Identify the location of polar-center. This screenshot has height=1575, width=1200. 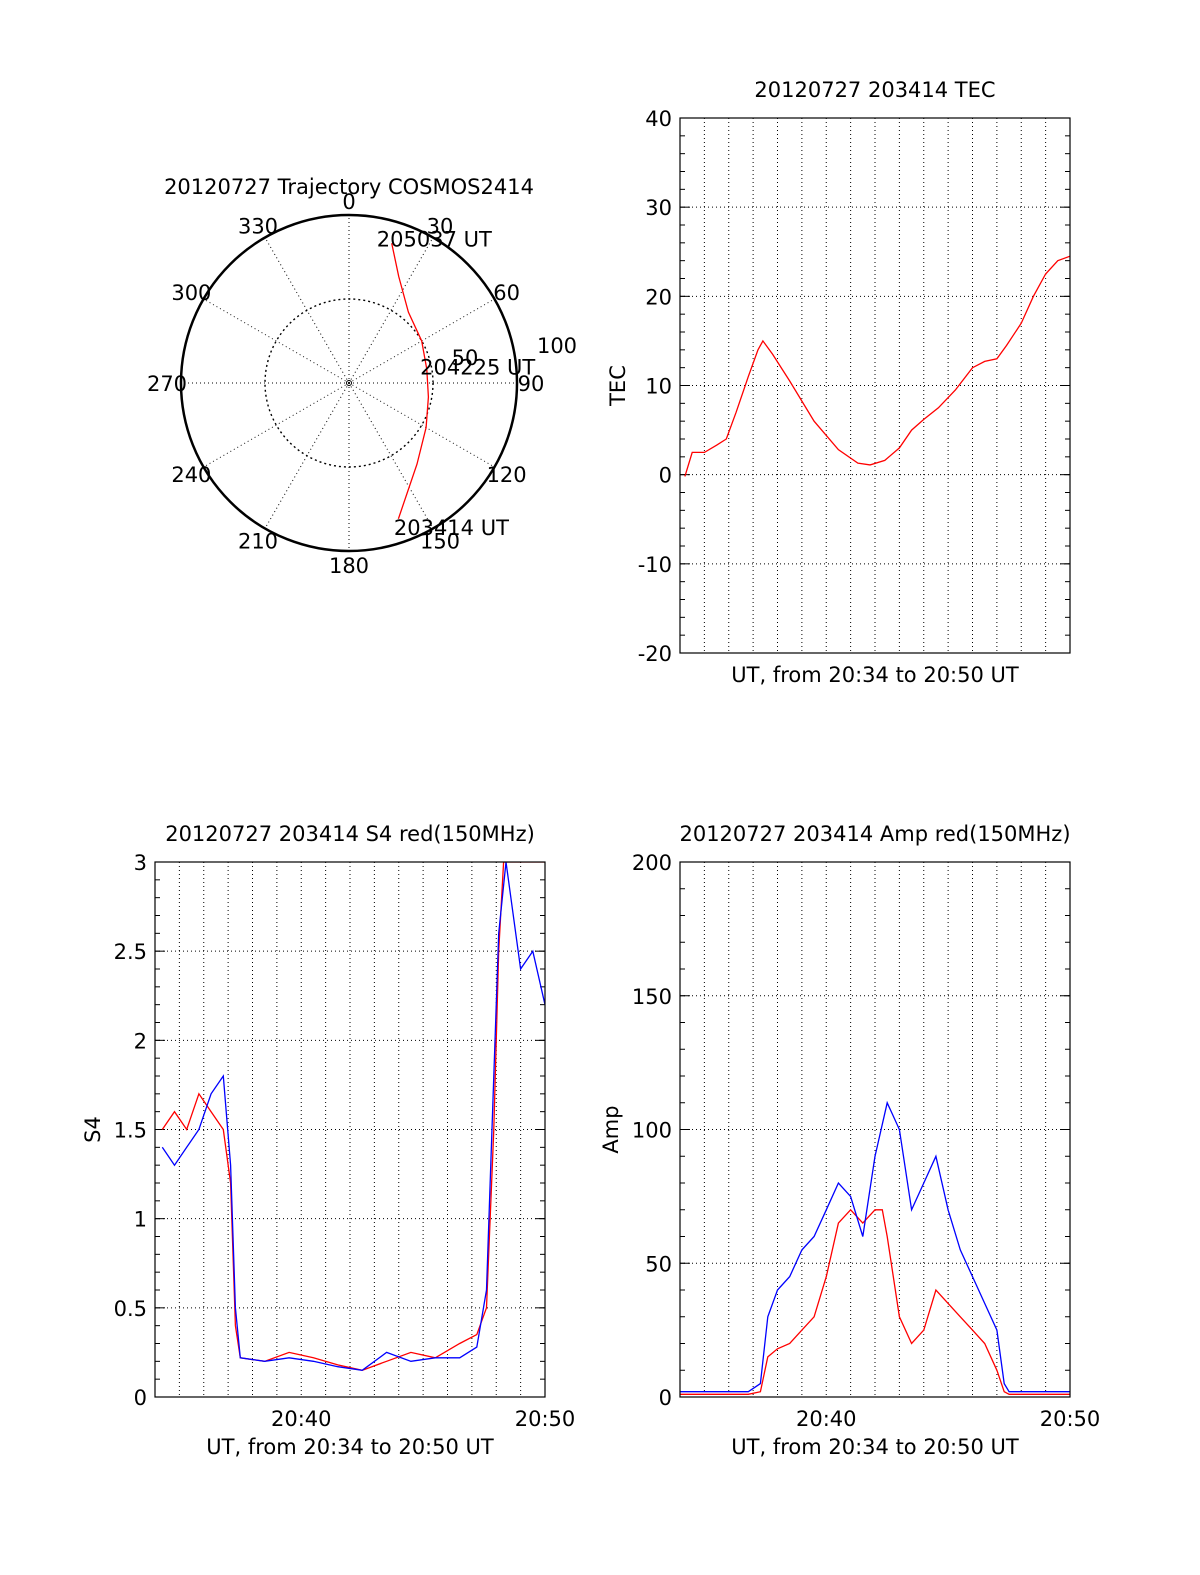
(349, 383).